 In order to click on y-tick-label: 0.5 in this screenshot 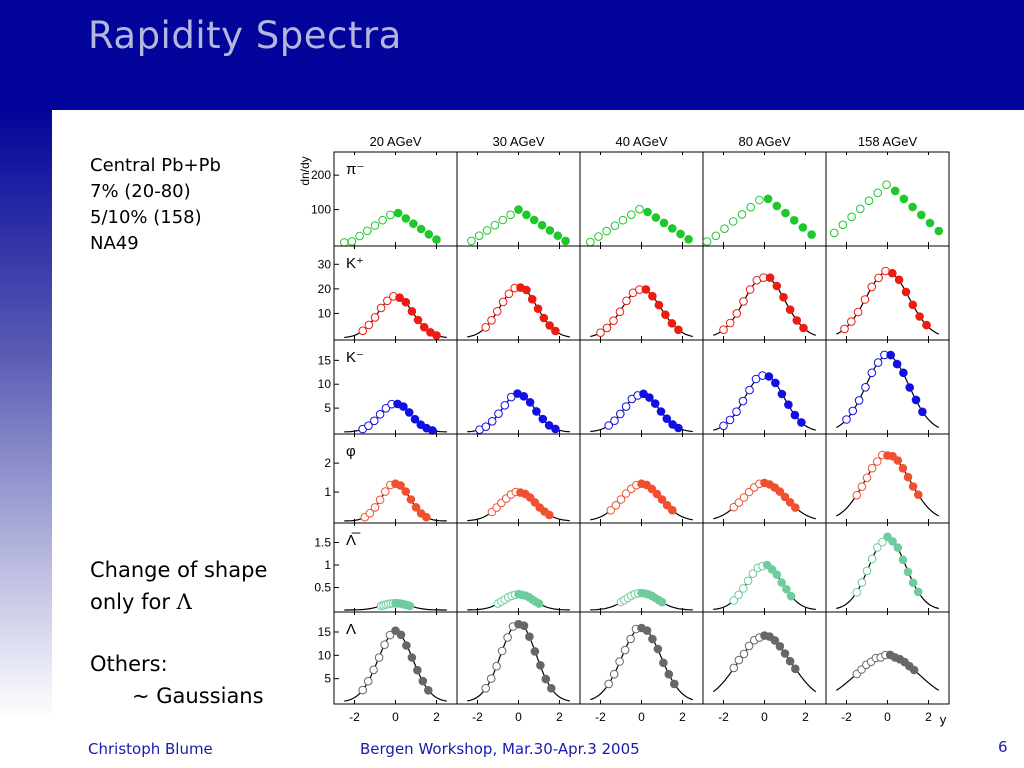, I will do `click(322, 588)`.